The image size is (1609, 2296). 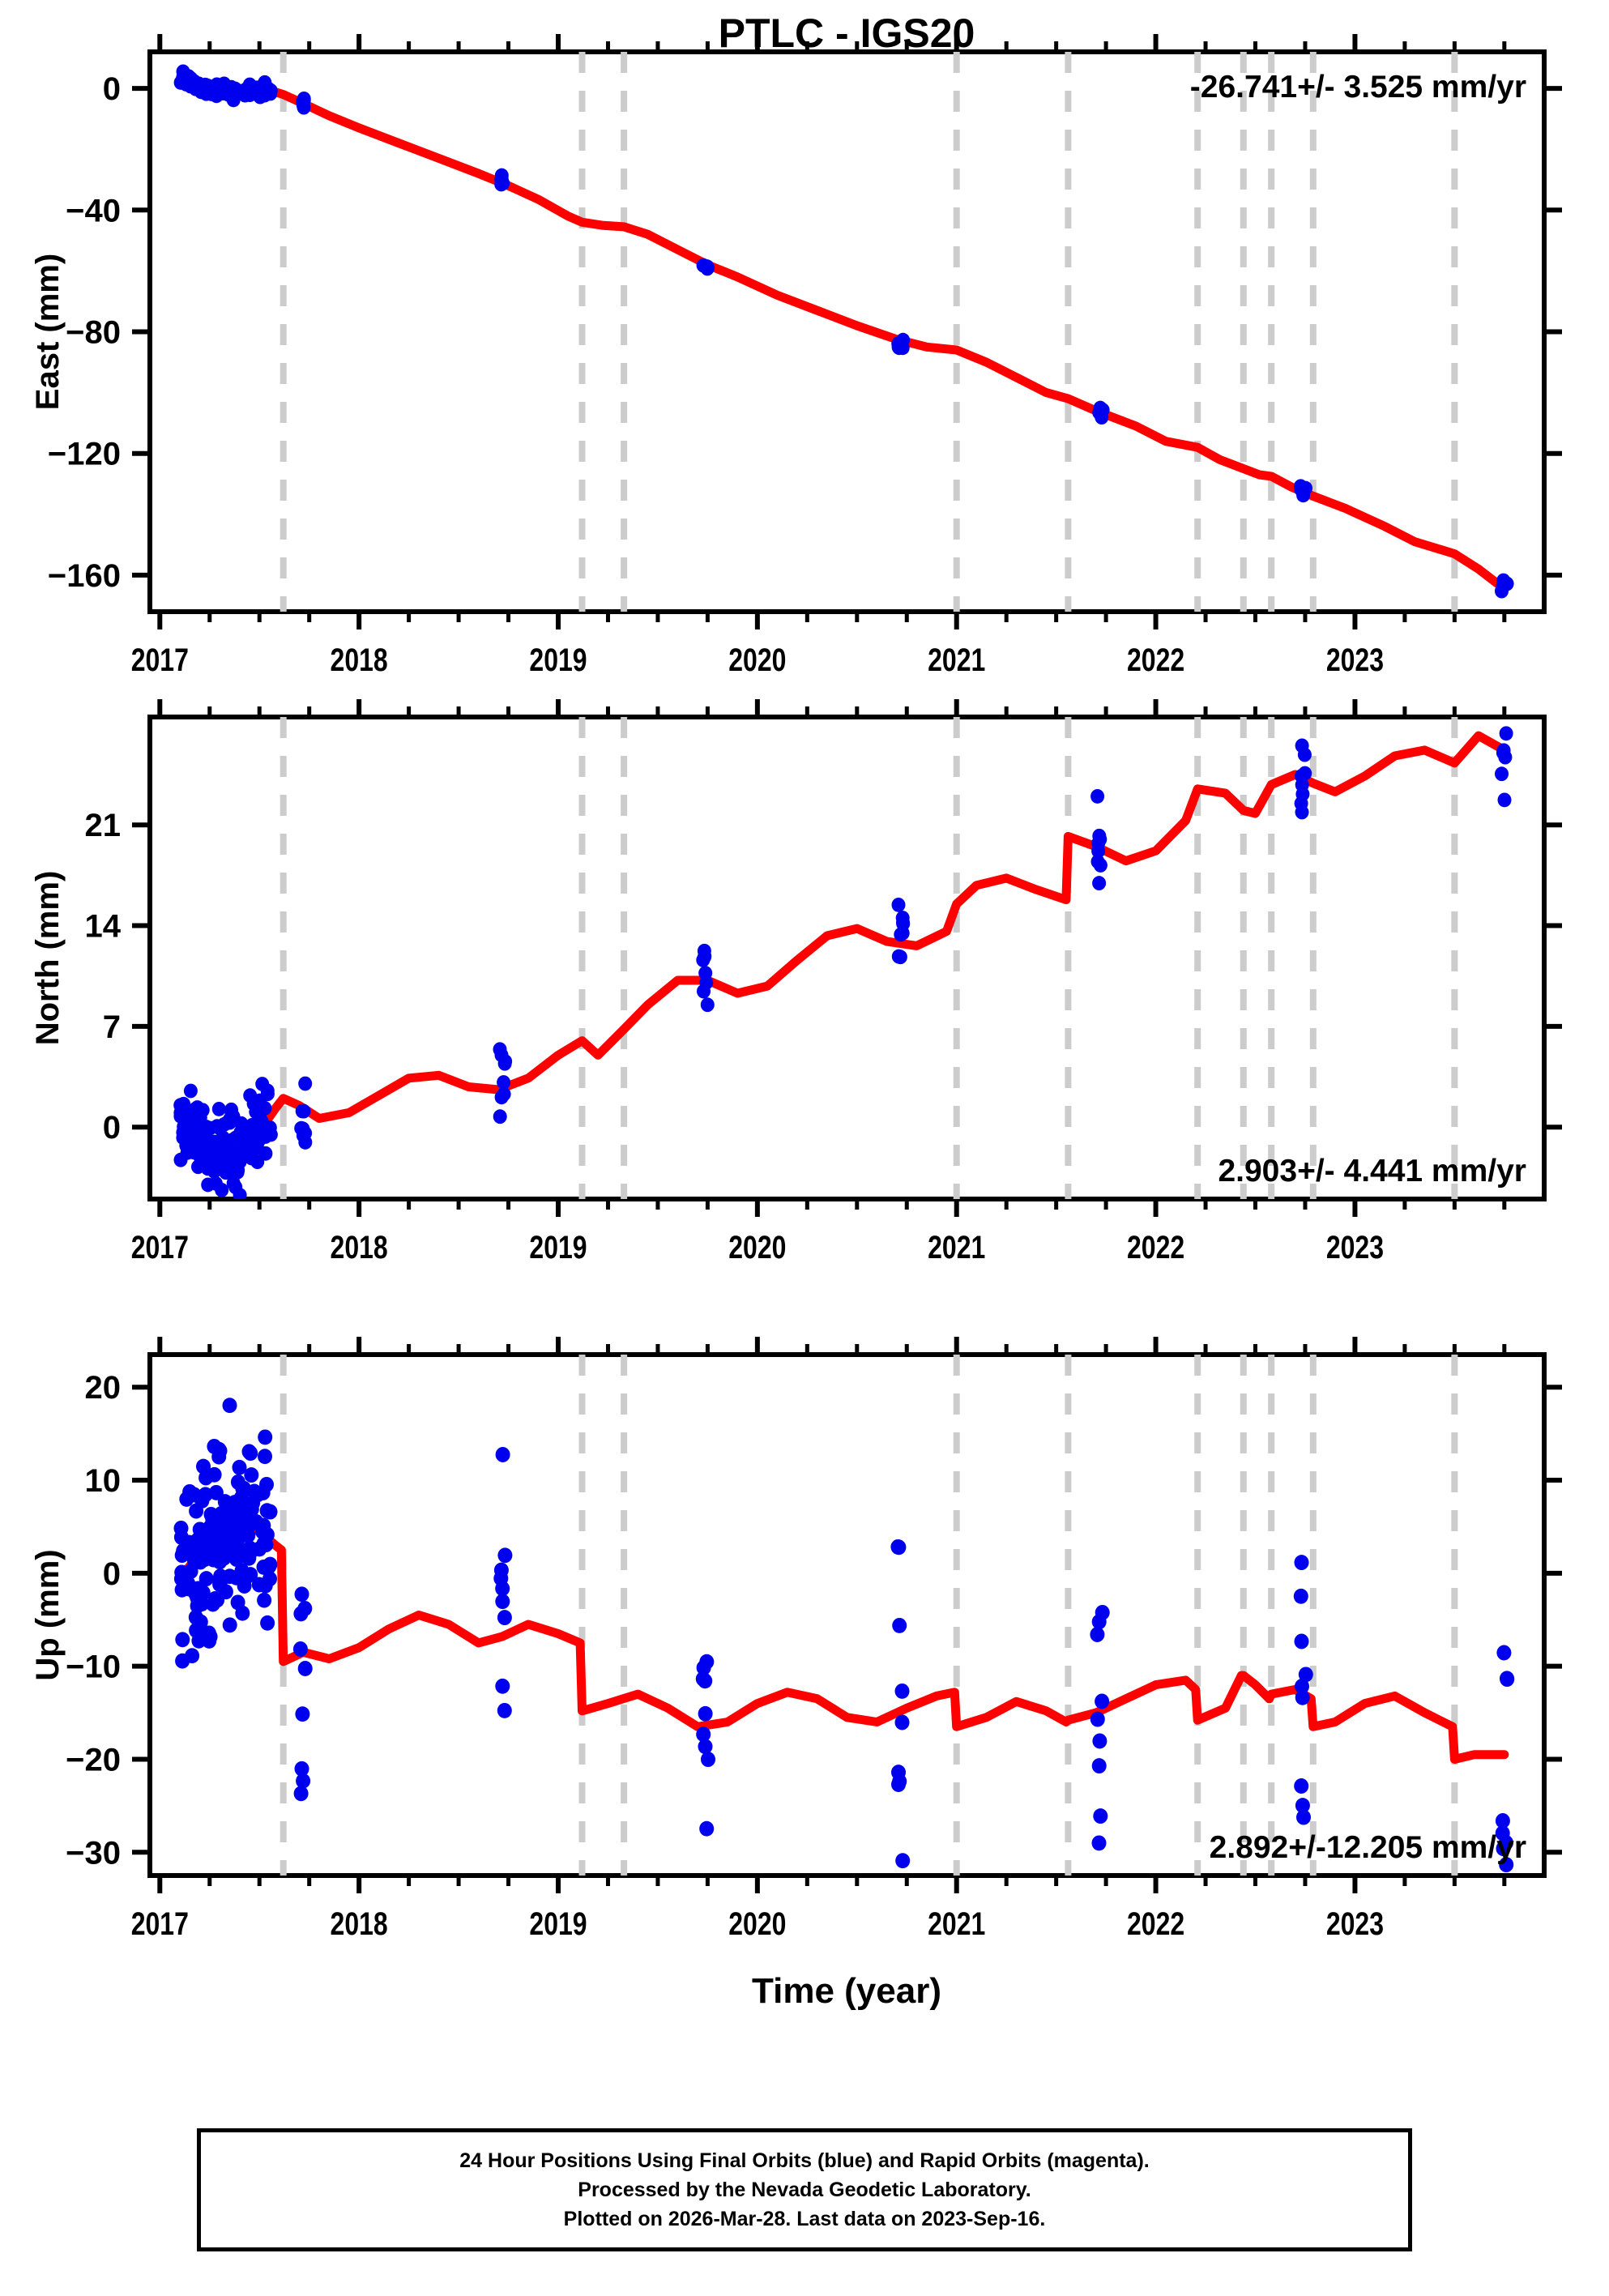 I want to click on x-tick-label-2023: 2023, so click(x=1355, y=660).